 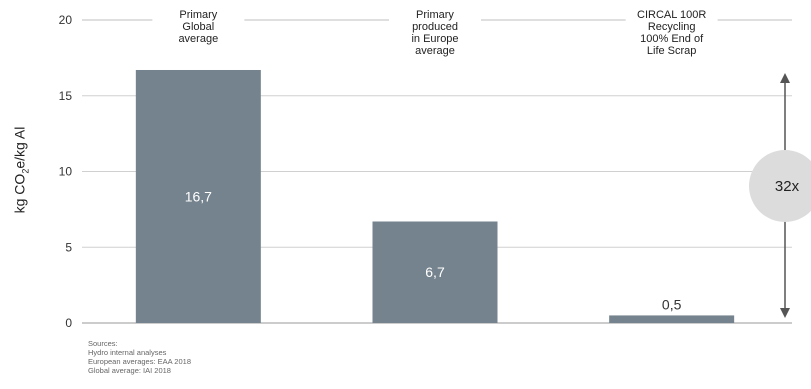 I want to click on y-tick-label: 5, so click(x=68, y=247).